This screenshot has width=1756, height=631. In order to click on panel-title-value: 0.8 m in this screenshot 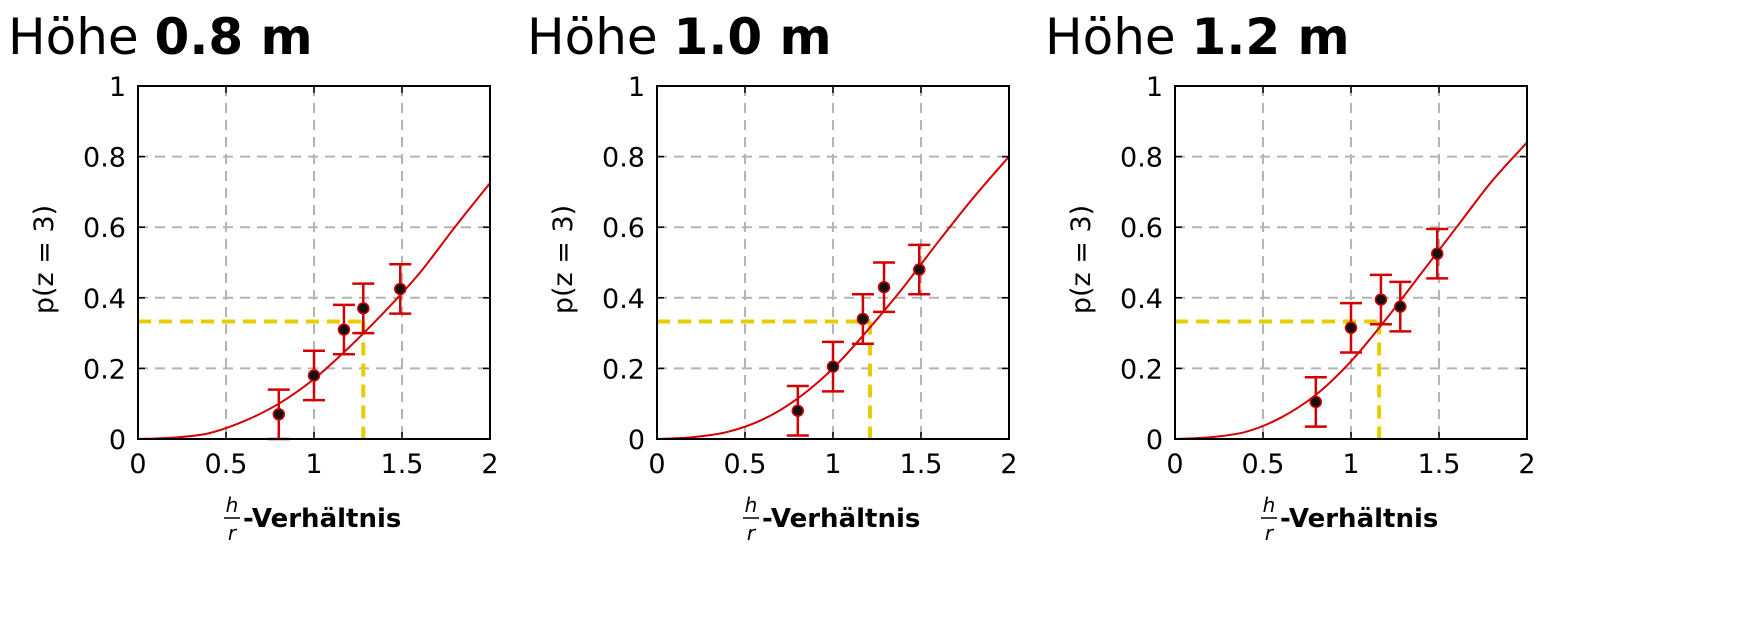, I will do `click(233, 37)`.